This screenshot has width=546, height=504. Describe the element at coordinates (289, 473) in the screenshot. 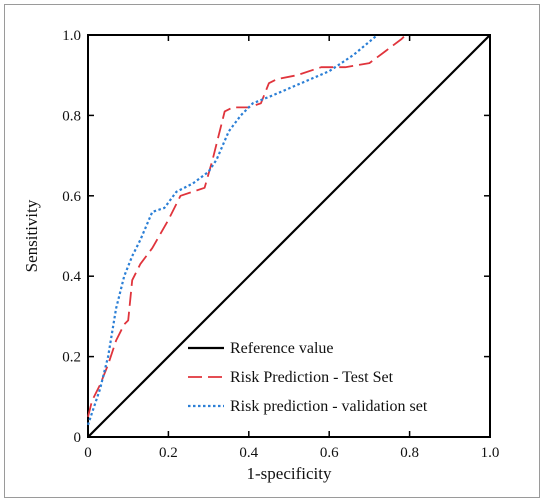

I see `x-axis-title: 1-specificity` at that location.